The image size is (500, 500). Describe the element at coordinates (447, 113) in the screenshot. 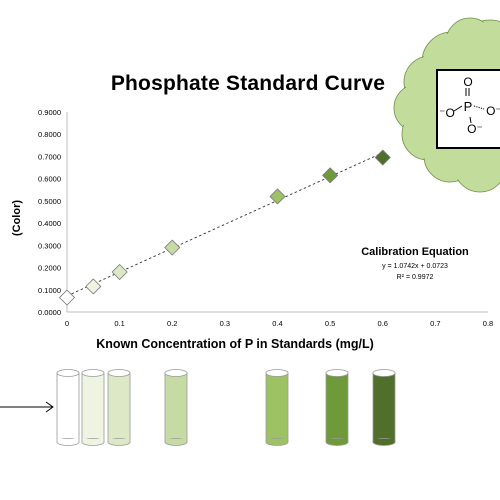

I see `atom-o-left: ⁻O` at that location.